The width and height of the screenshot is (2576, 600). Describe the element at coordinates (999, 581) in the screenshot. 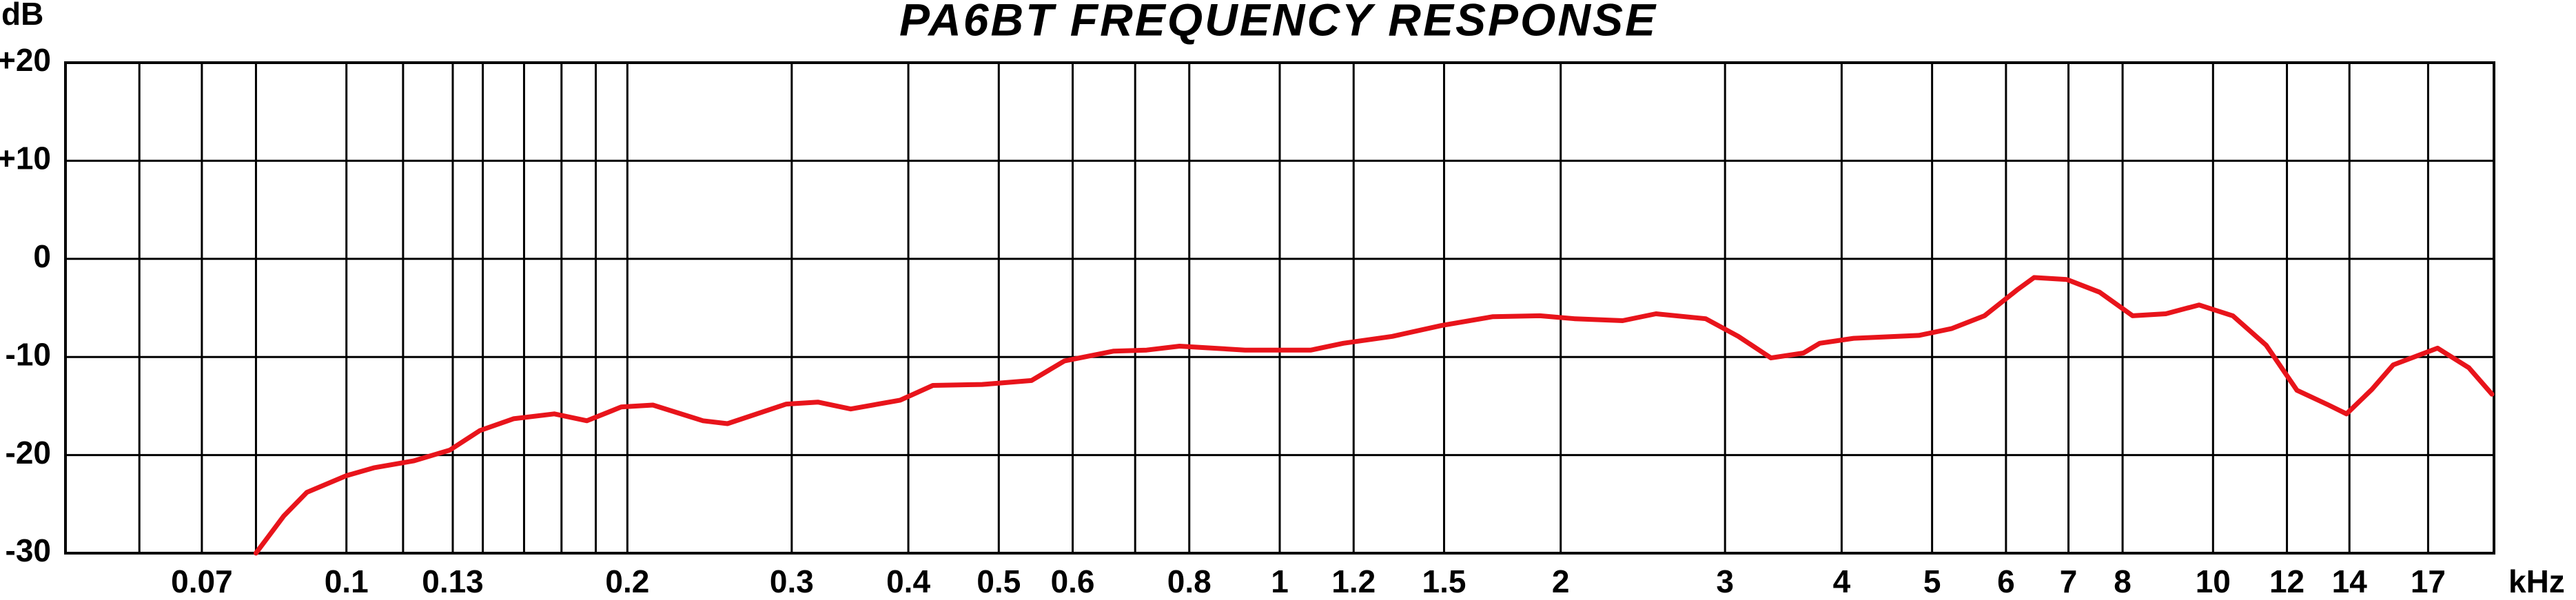

I see `x-tick-label: 0.5` at that location.